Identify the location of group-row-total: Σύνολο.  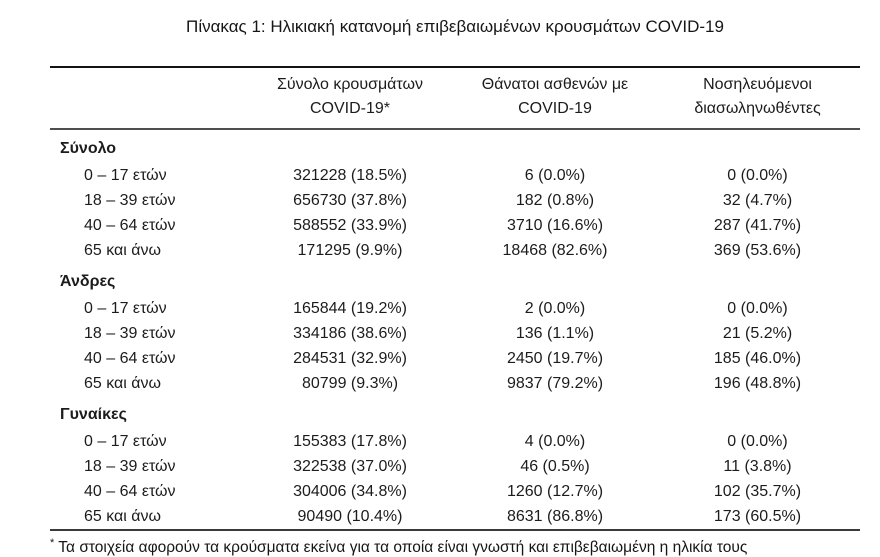
(455, 146).